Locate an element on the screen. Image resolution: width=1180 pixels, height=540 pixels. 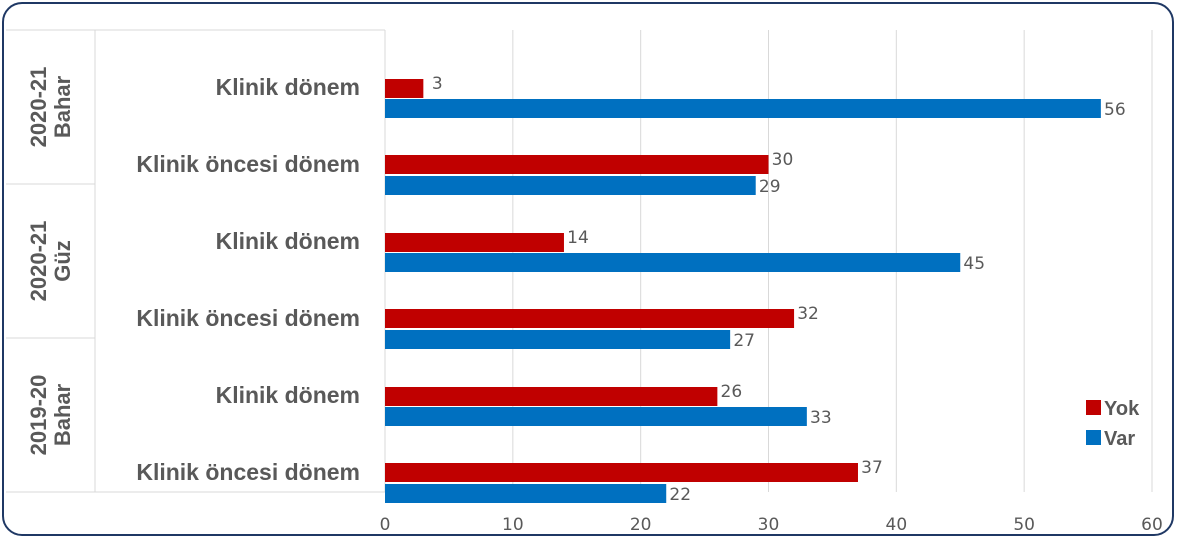
group-label-line: 2019-20 is located at coordinates (38, 415).